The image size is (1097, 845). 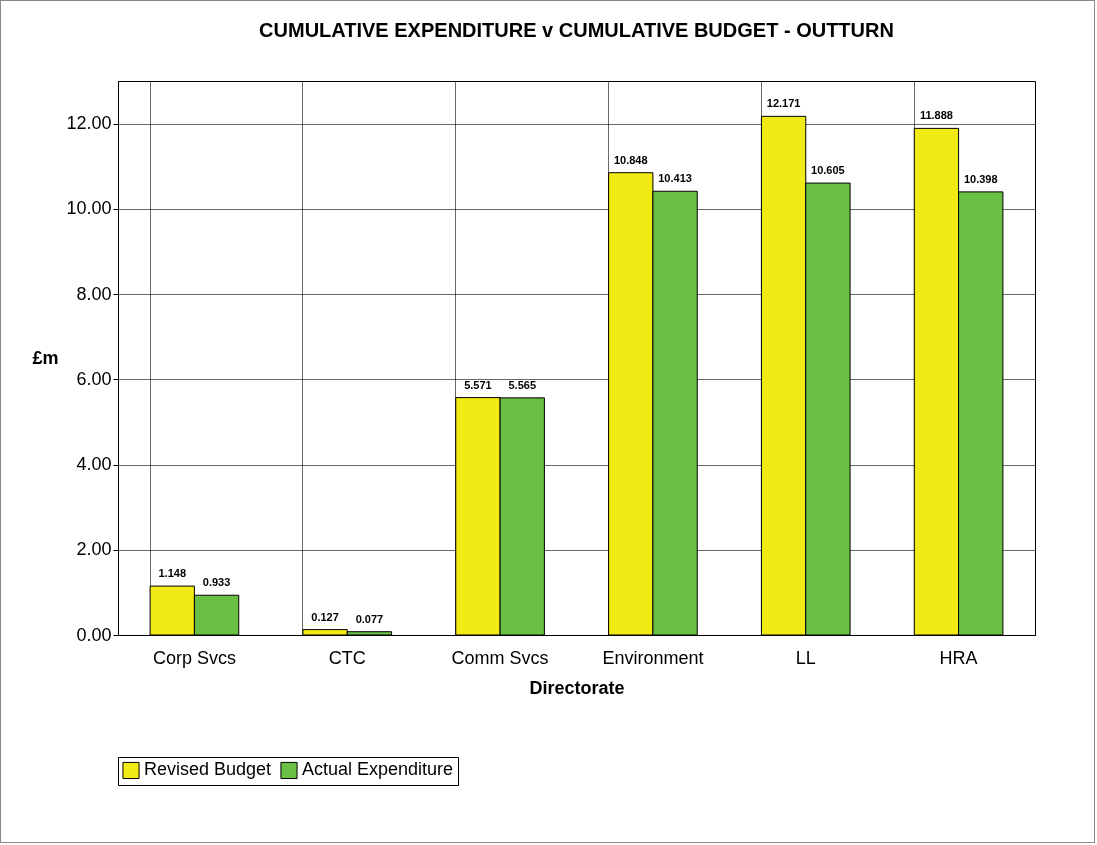 I want to click on chart-title: CUMULATIVE EXPENDITURE v CUMULATIVE BUDGET - OUTTURN, so click(x=576, y=30).